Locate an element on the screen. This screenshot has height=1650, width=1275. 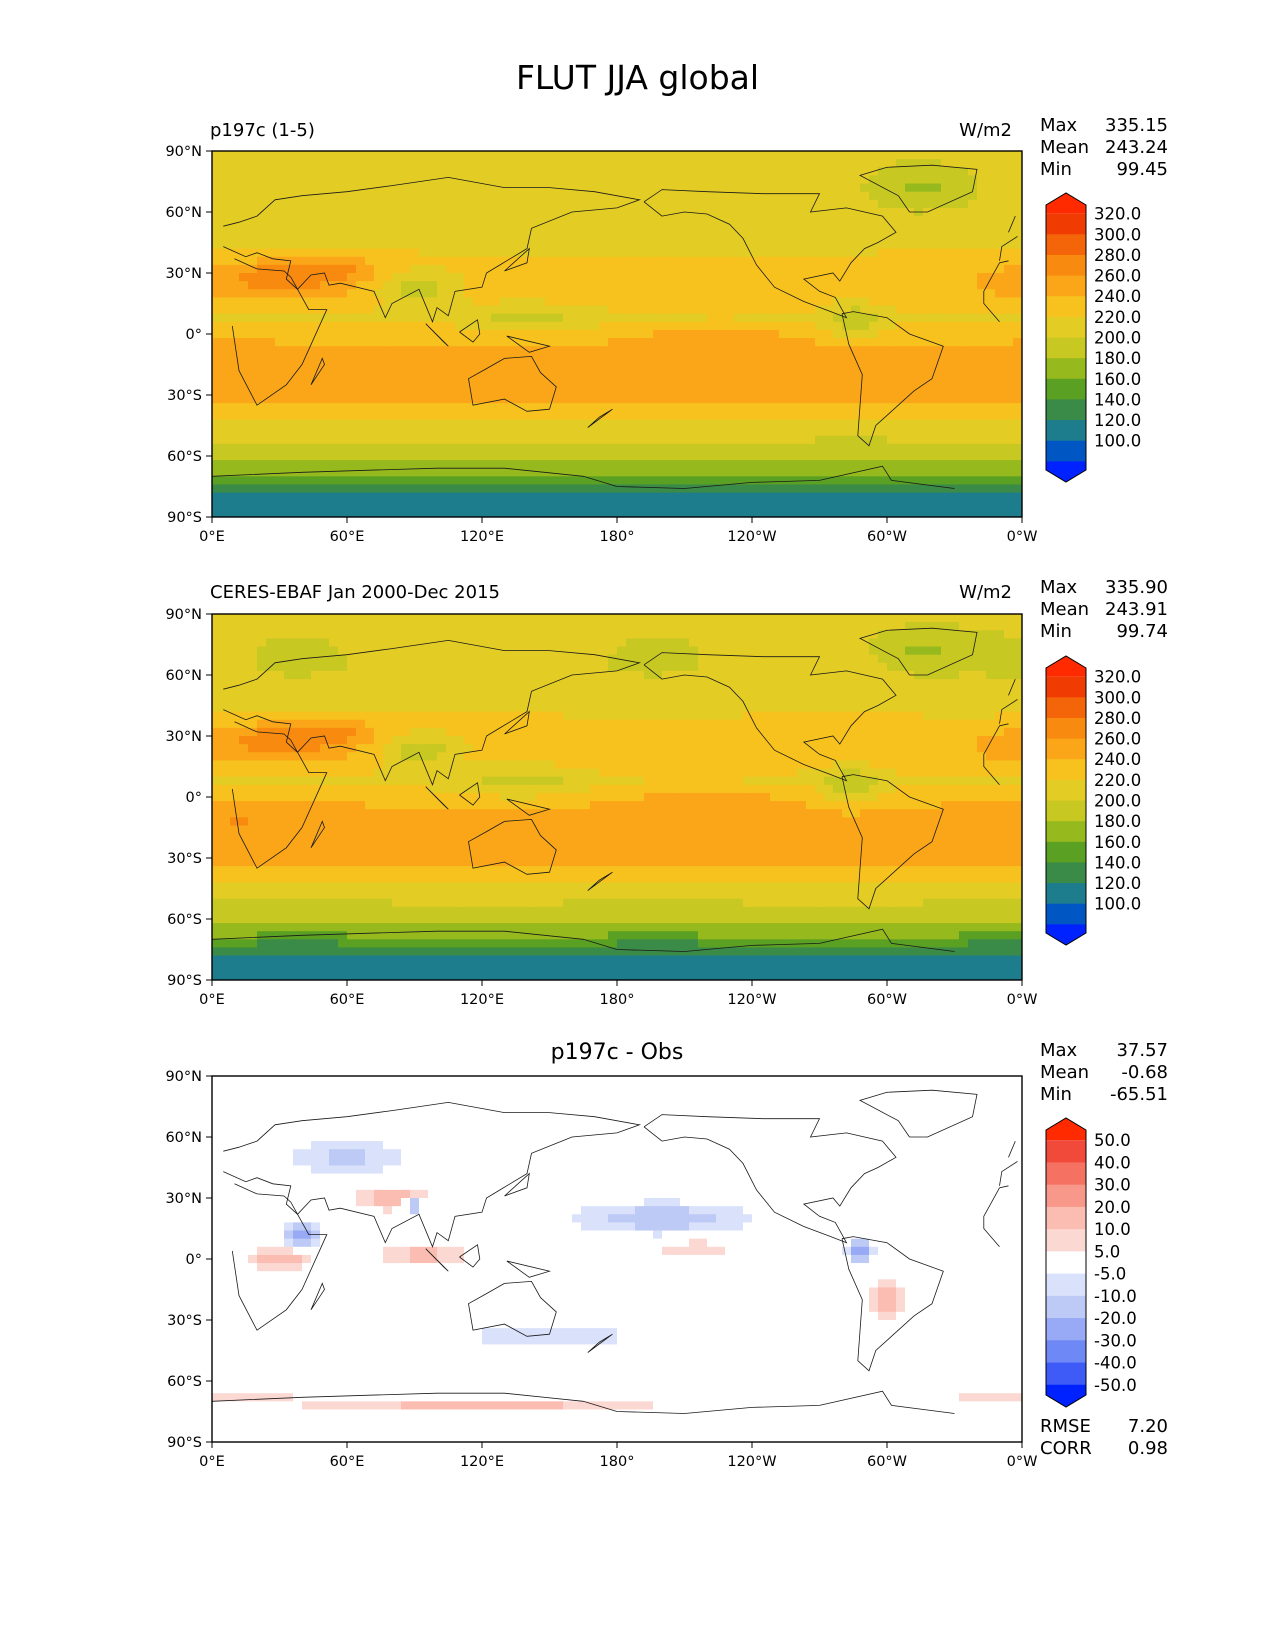
coastline is located at coordinates (583, 477).